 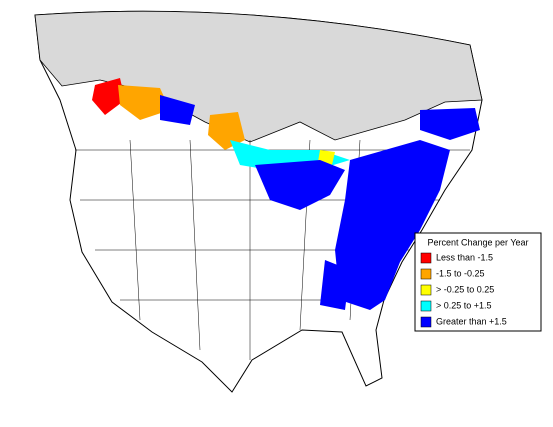 What do you see at coordinates (460, 273) in the screenshot?
I see `legend-label: -1.5 to -0.25` at bounding box center [460, 273].